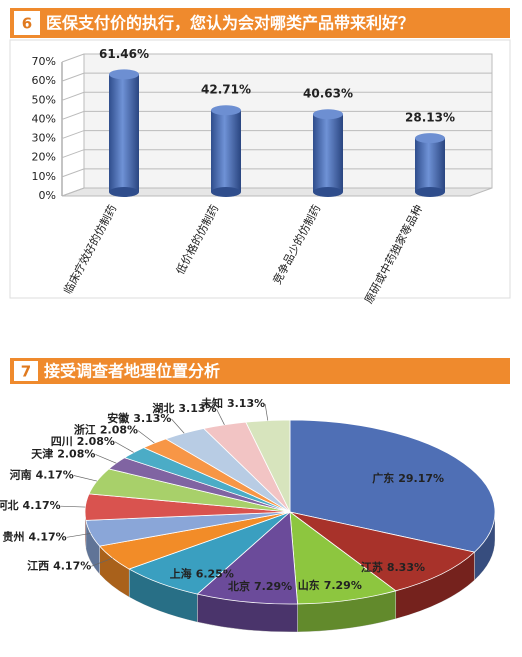 The height and width of the screenshot is (657, 522). What do you see at coordinates (328, 94) in the screenshot?
I see `value-label: 40.63%` at bounding box center [328, 94].